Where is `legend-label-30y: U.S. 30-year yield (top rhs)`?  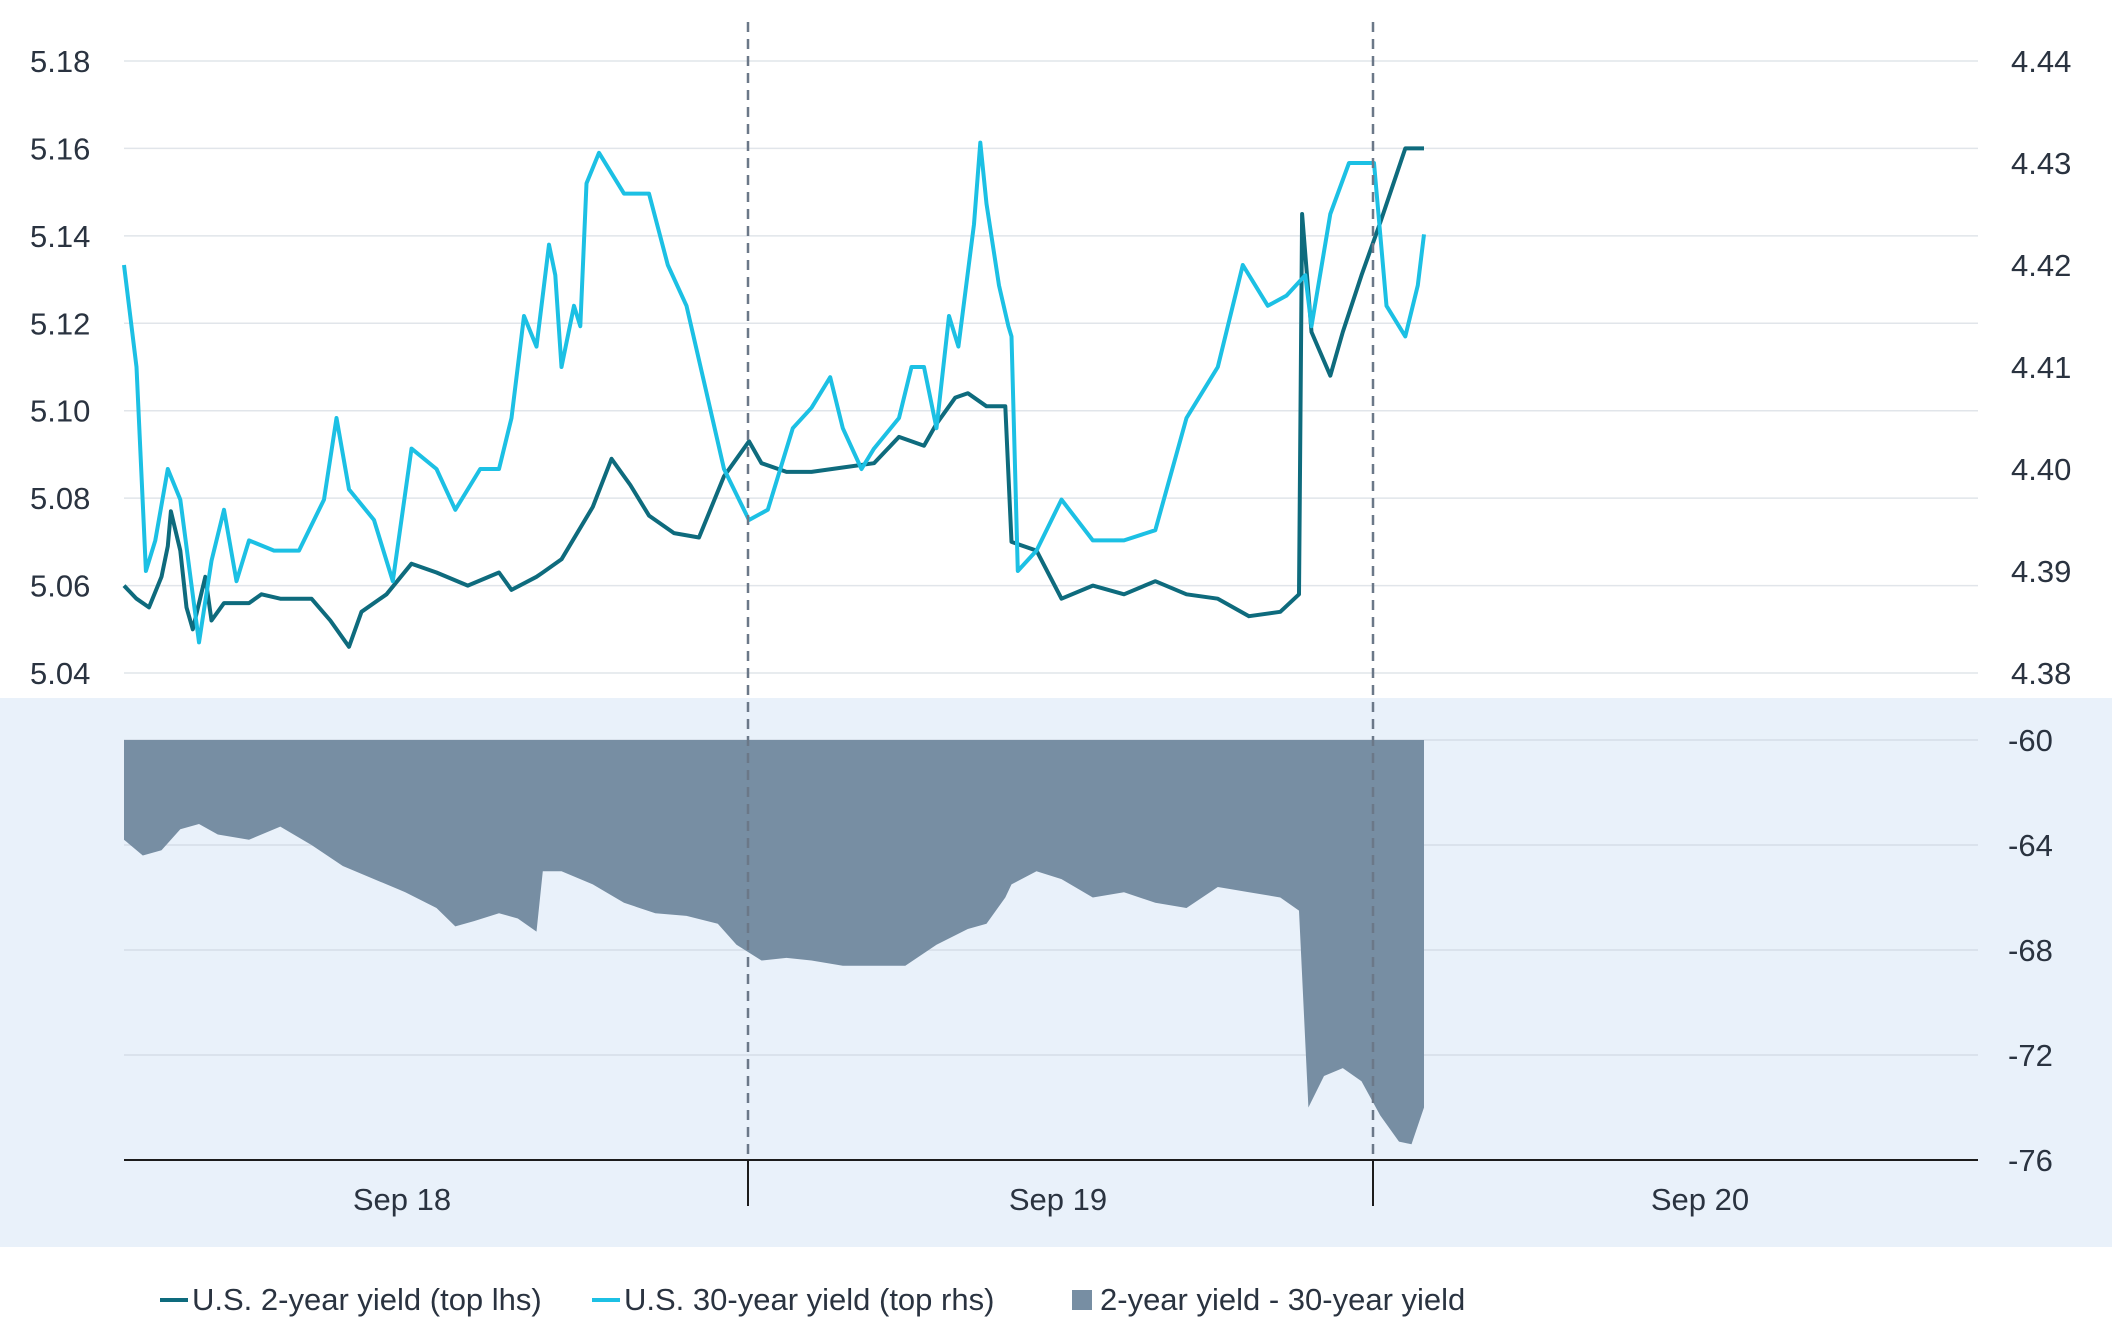
legend-label-30y: U.S. 30-year yield (top rhs) is located at coordinates (809, 1299).